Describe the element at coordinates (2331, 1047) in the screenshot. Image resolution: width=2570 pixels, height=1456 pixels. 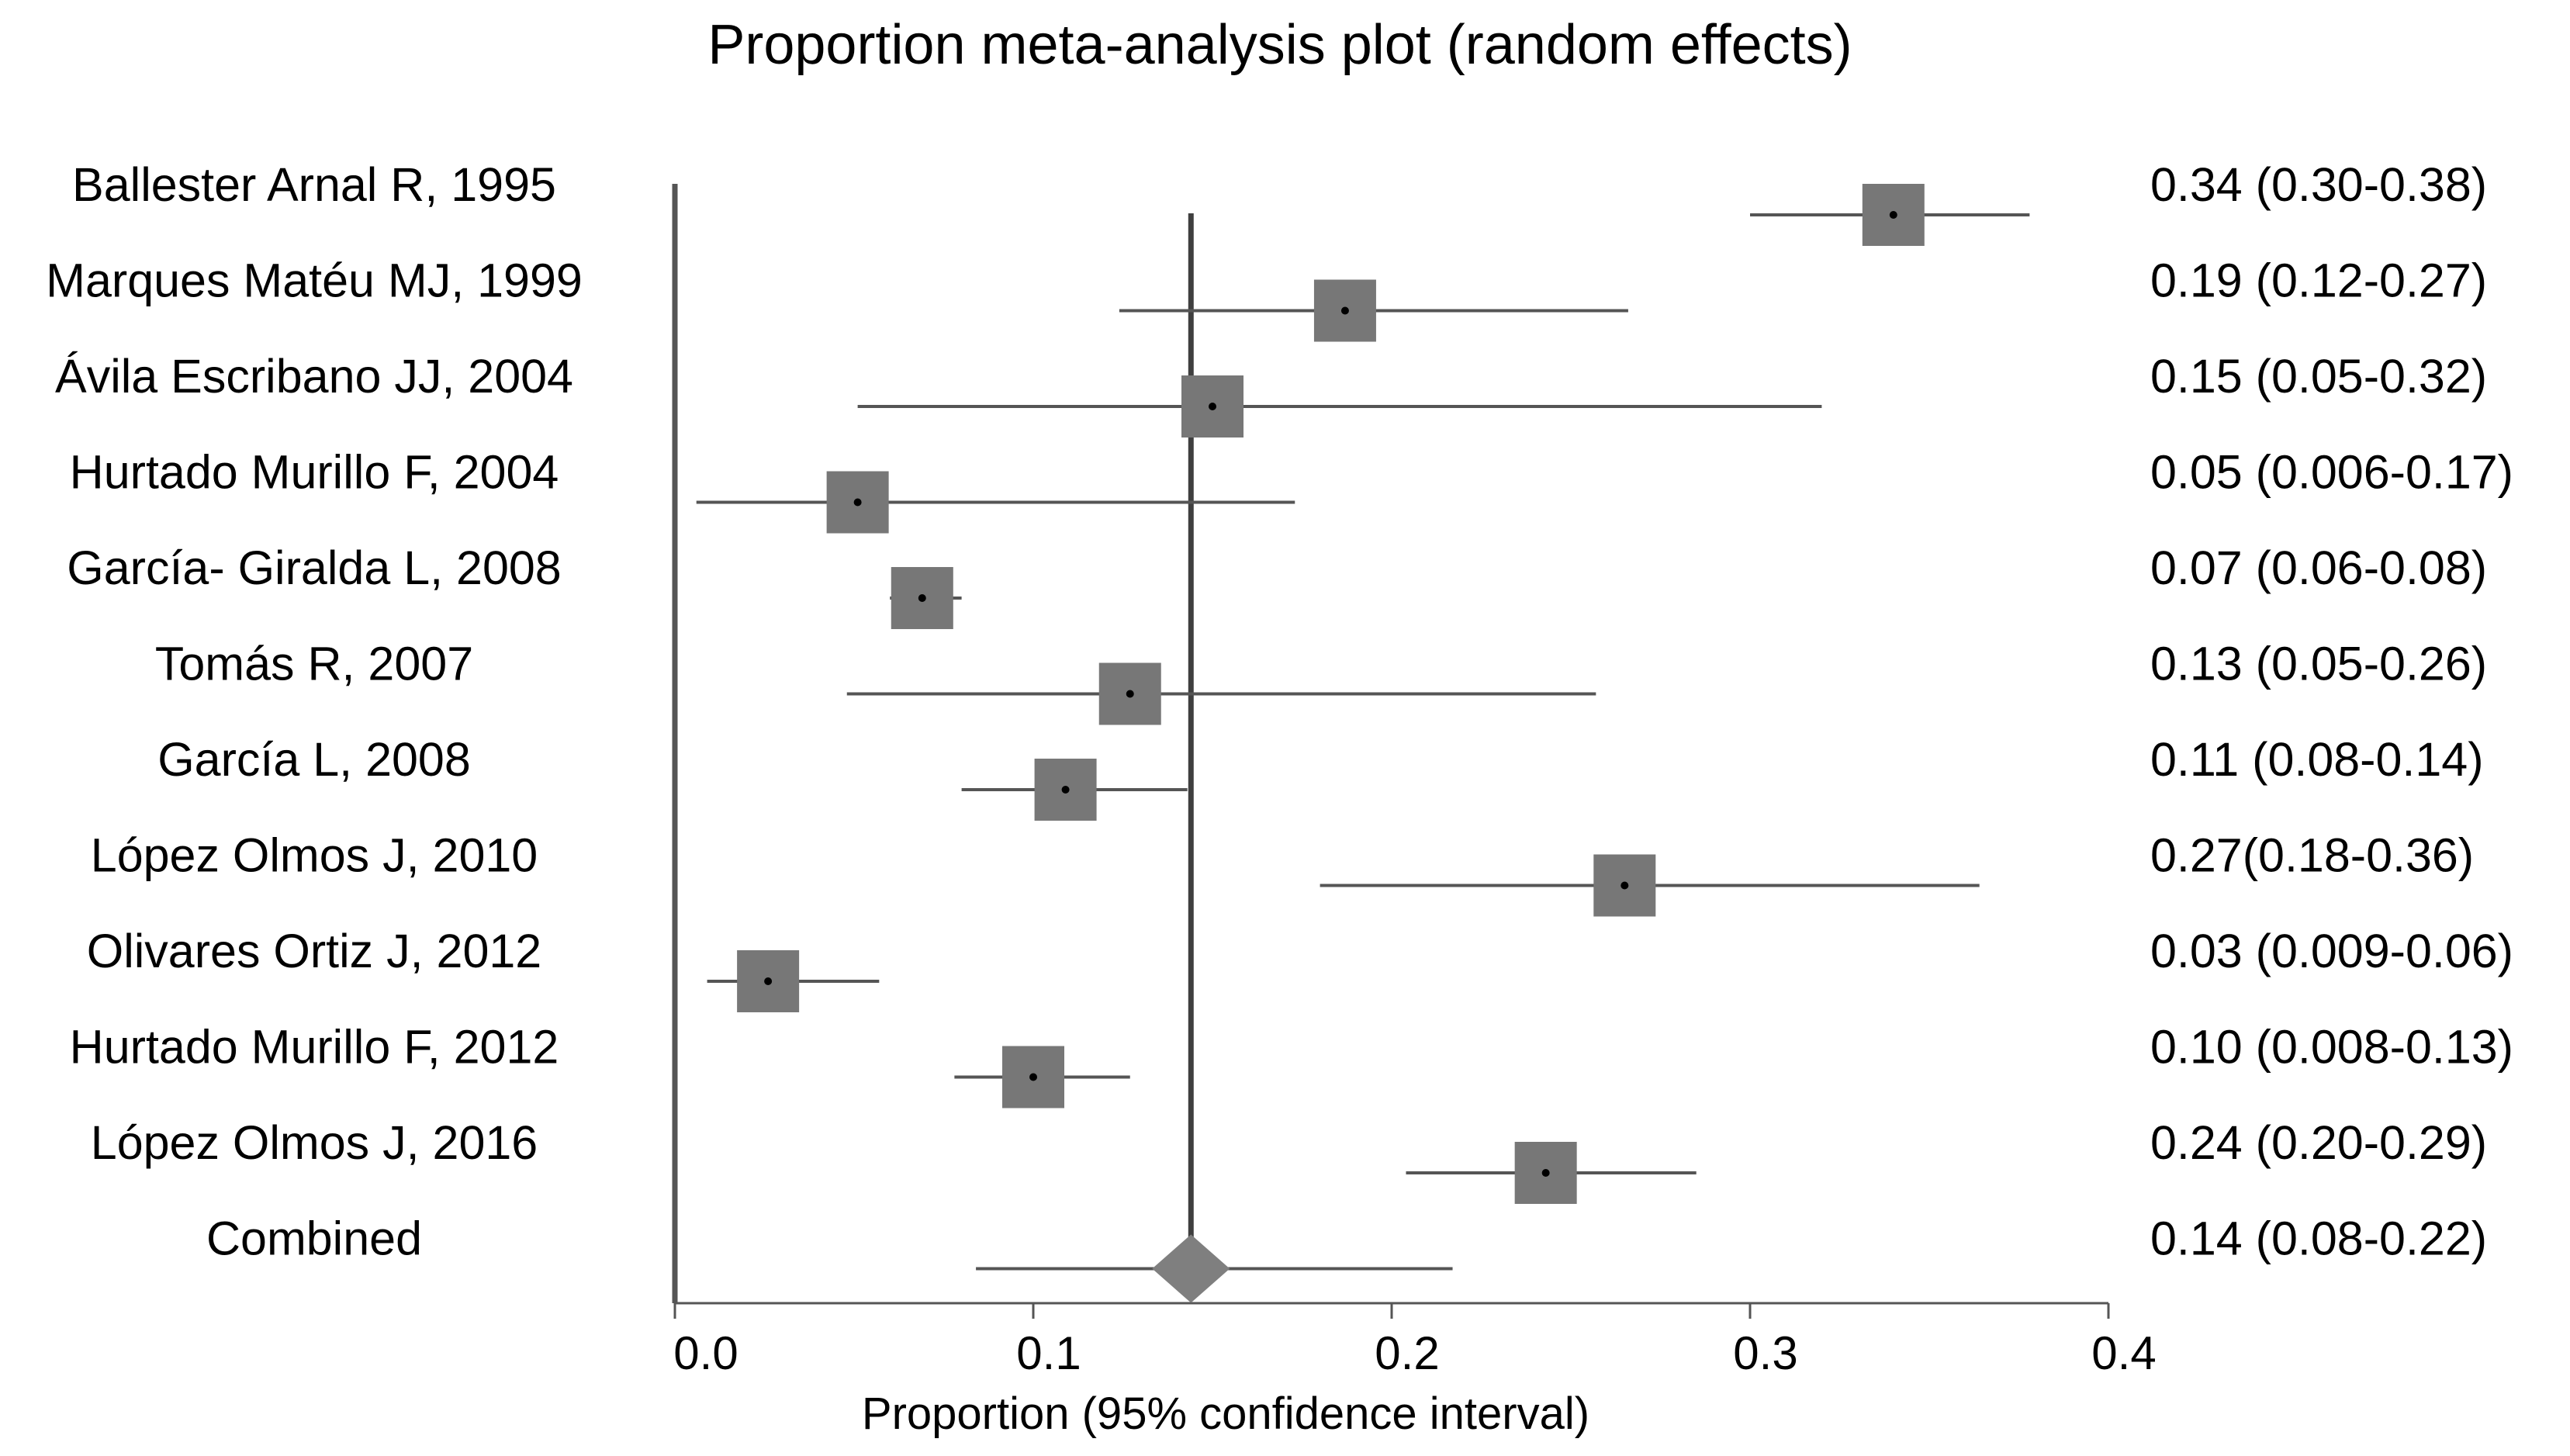
I see `ci-value: 0.10 (0.008-0.13)` at that location.